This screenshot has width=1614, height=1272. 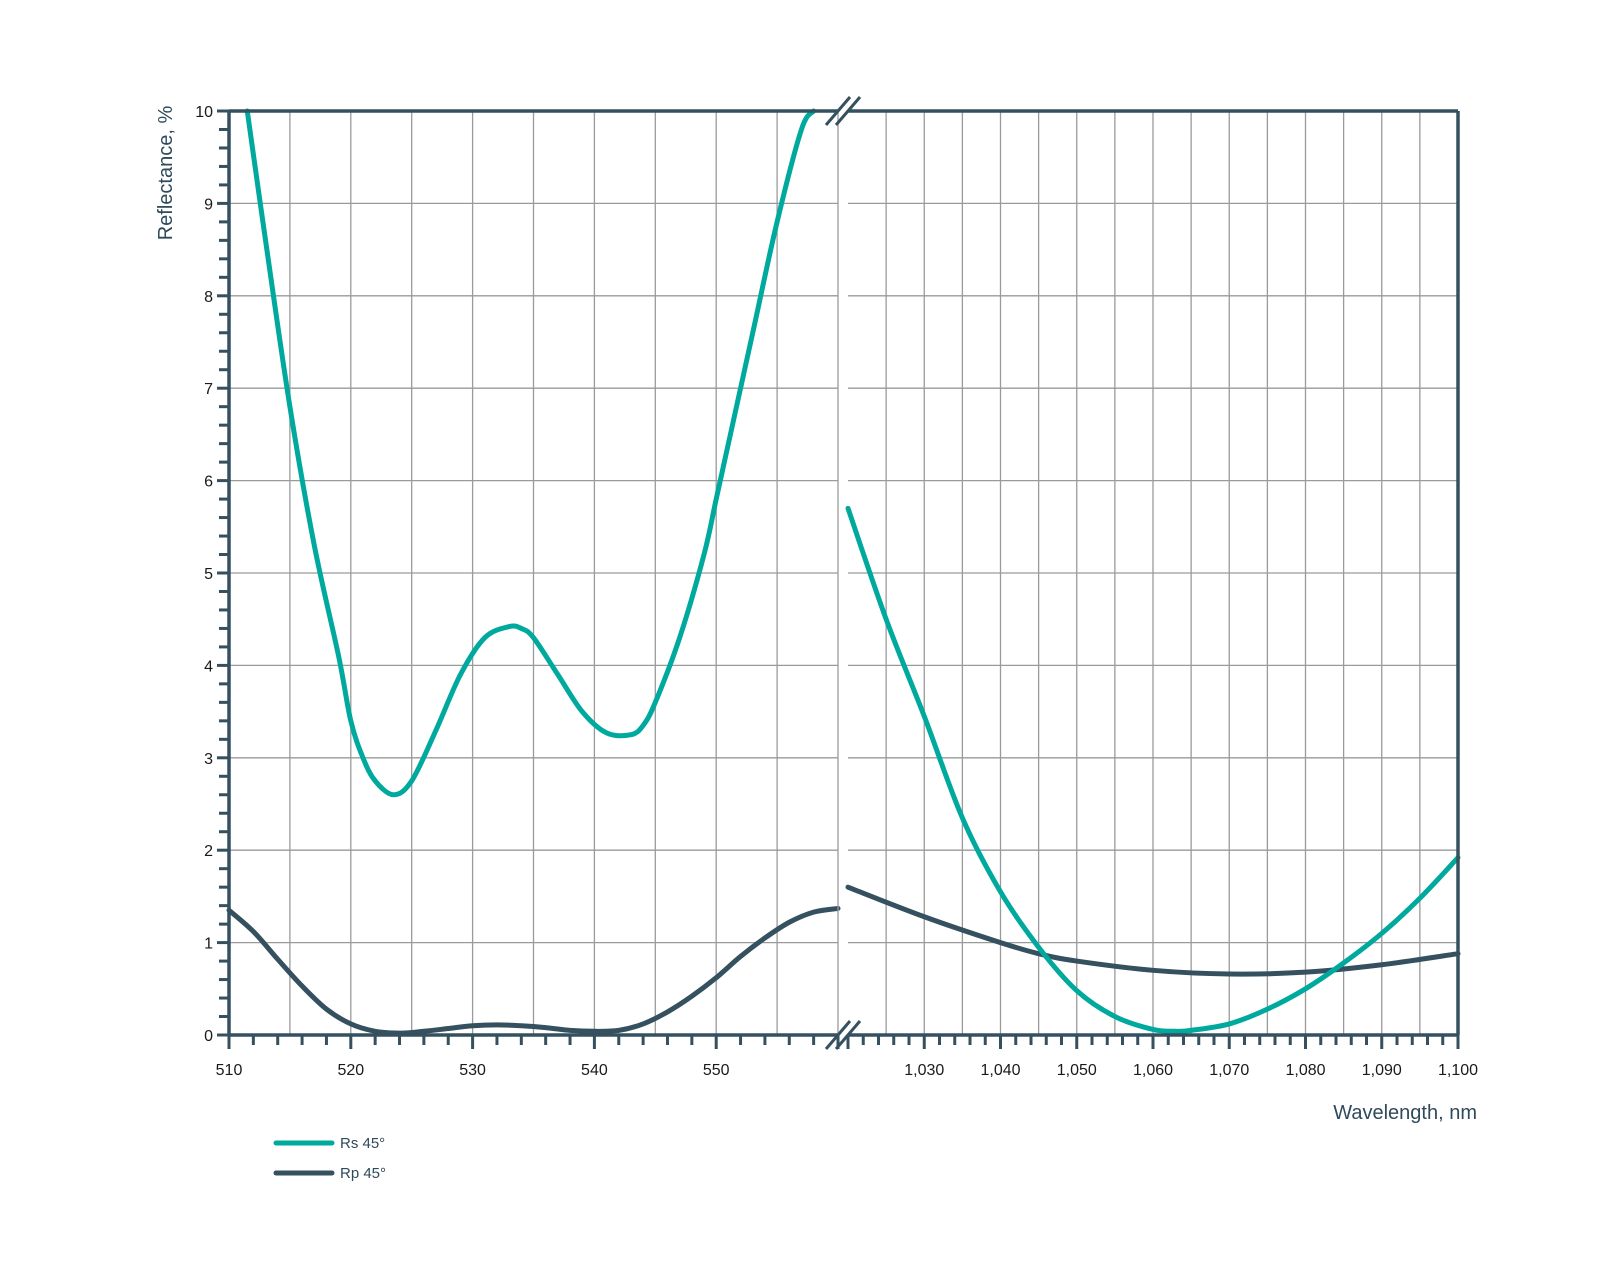 What do you see at coordinates (208, 204) in the screenshot?
I see `y-tick-label: 9` at bounding box center [208, 204].